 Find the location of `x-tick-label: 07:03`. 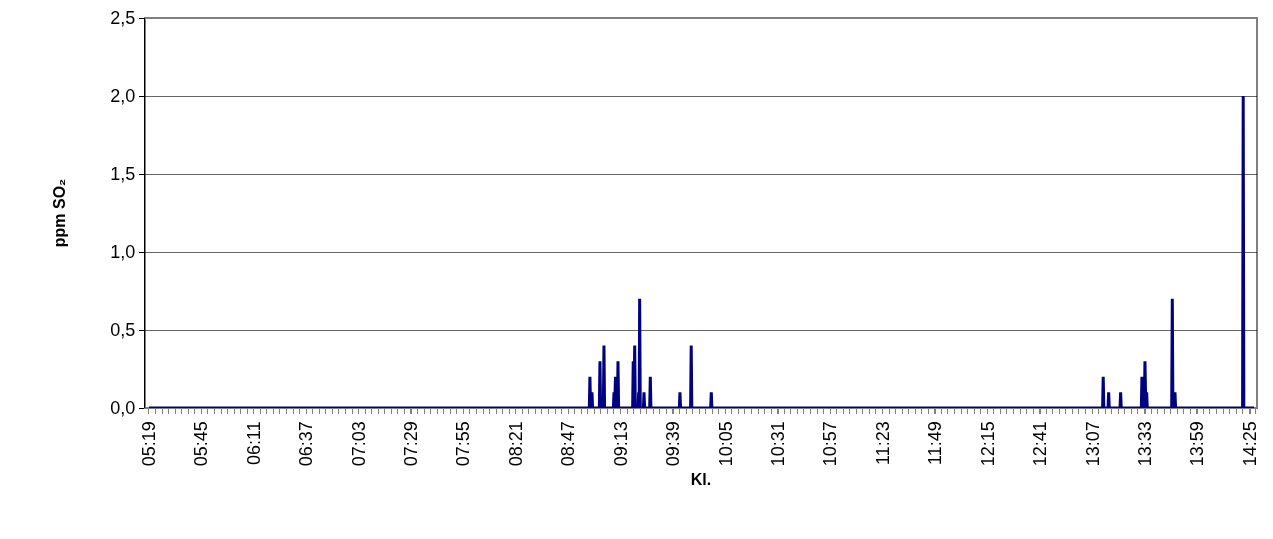

x-tick-label: 07:03 is located at coordinates (358, 444).